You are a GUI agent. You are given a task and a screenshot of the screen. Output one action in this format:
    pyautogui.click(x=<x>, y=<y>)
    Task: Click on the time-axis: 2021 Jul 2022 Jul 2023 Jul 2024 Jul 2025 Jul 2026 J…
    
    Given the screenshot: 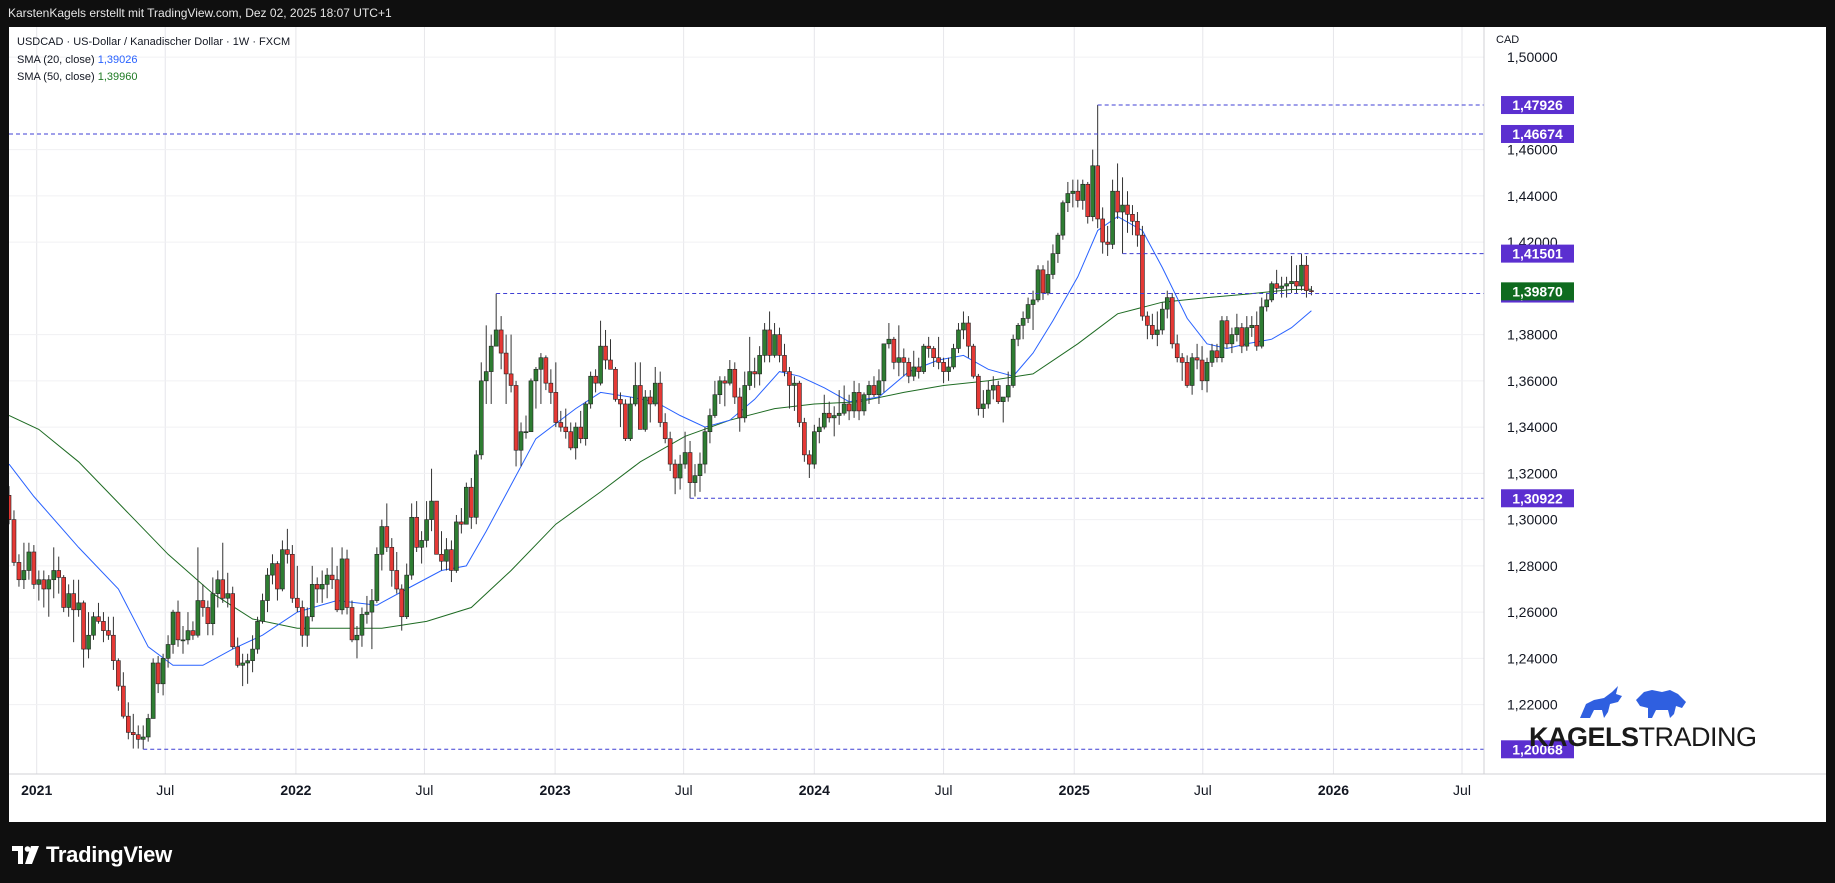 What is the action you would take?
    pyautogui.click(x=917, y=785)
    